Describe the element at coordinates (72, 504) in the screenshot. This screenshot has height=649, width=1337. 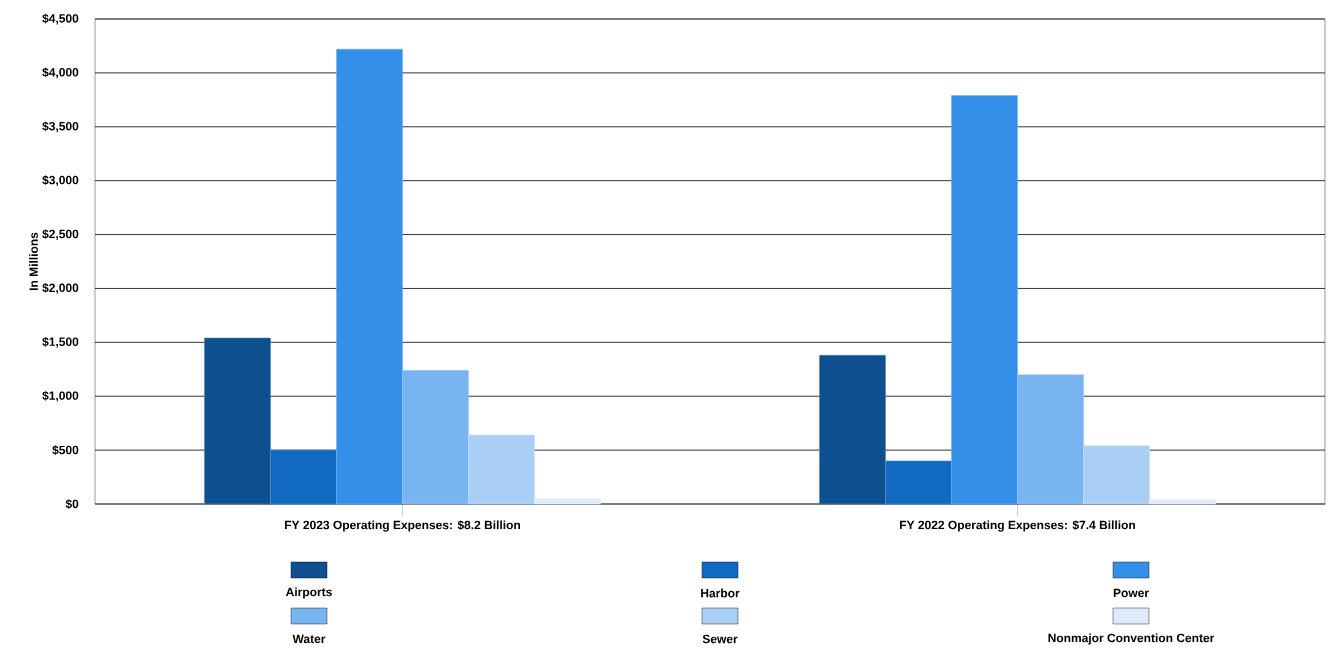
I see `y-tick-label: $0` at that location.